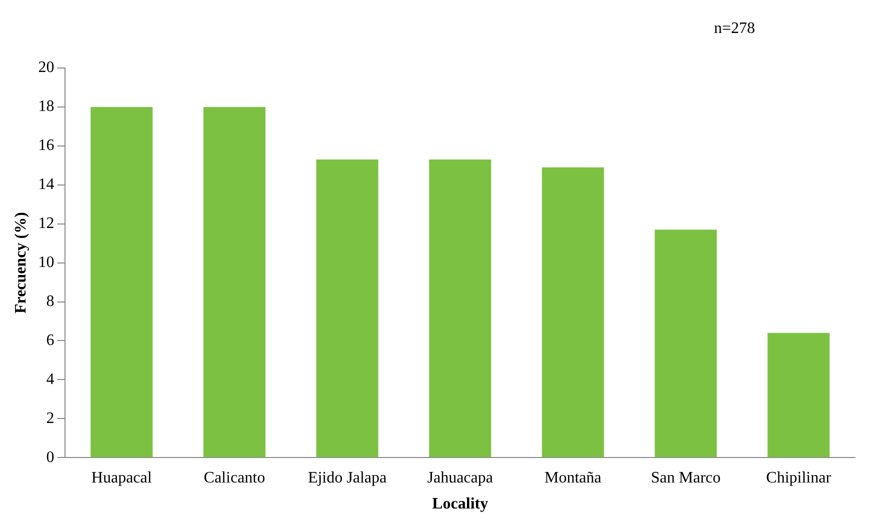 Image resolution: width=873 pixels, height=526 pixels. Describe the element at coordinates (46, 223) in the screenshot. I see `y-tick-label: 12` at that location.